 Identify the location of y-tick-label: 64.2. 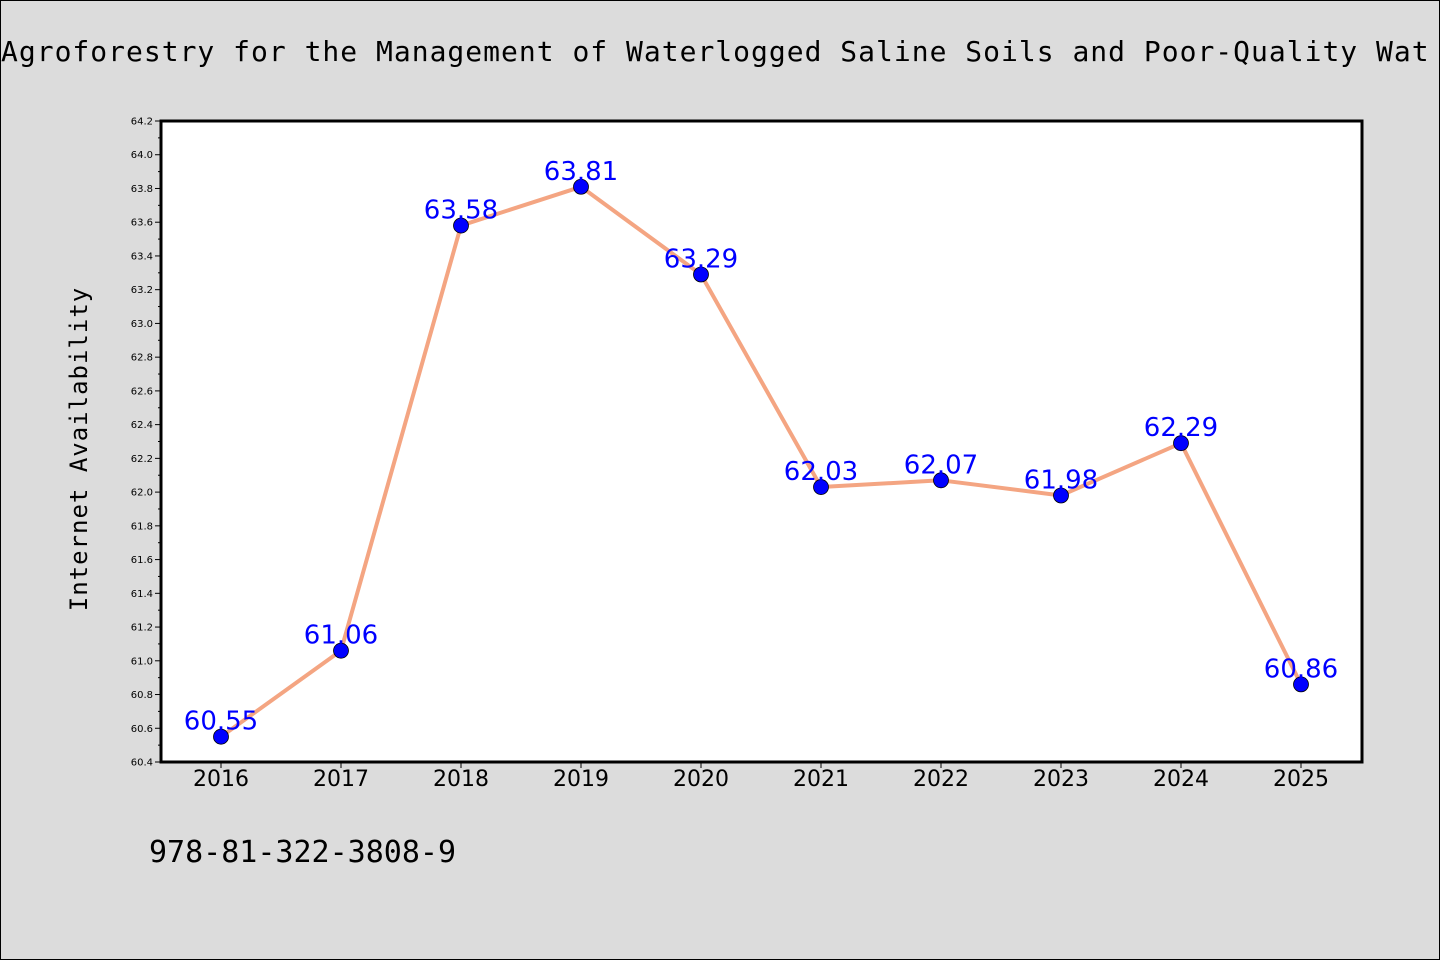
(142, 122).